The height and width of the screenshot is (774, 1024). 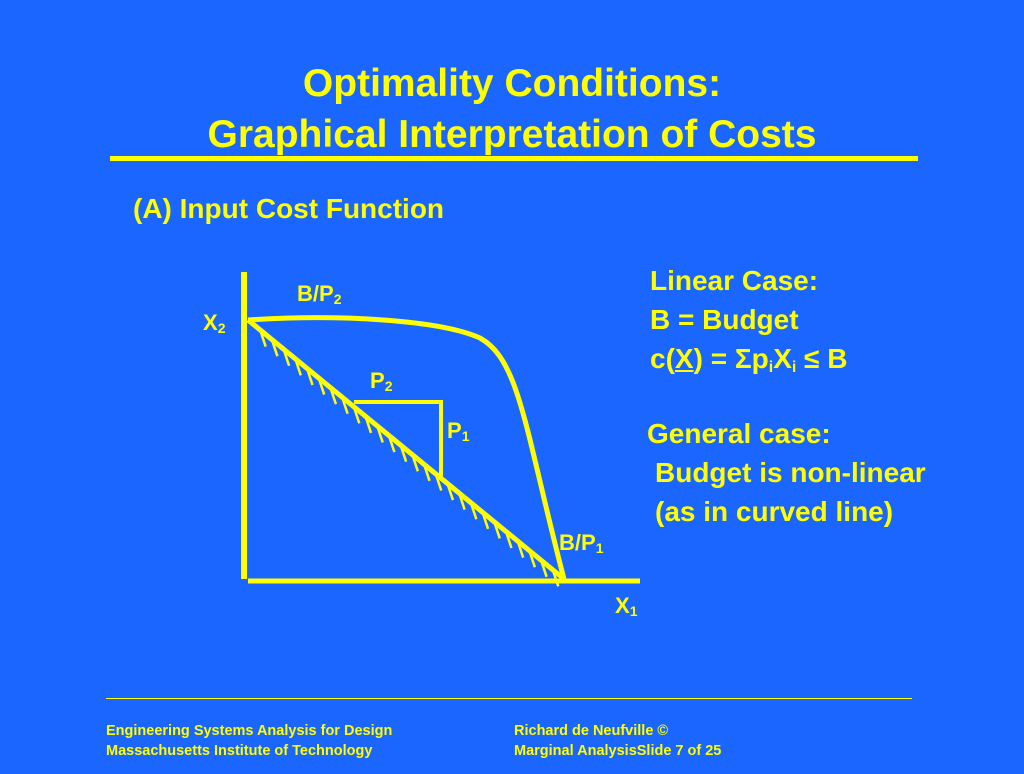 What do you see at coordinates (734, 280) in the screenshot?
I see `linear-case-heading: Linear Case:` at bounding box center [734, 280].